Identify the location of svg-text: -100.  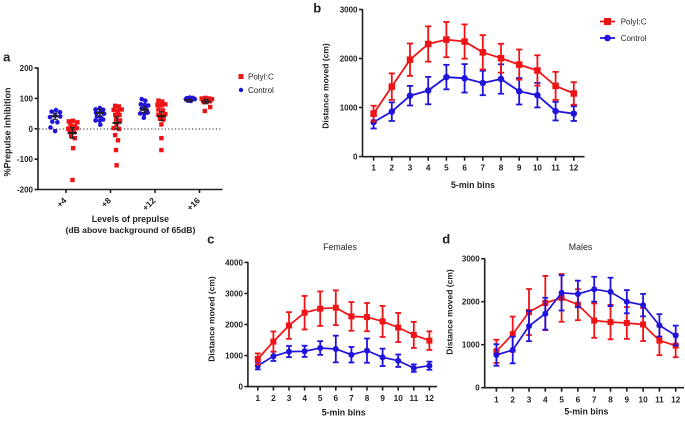
(25, 159).